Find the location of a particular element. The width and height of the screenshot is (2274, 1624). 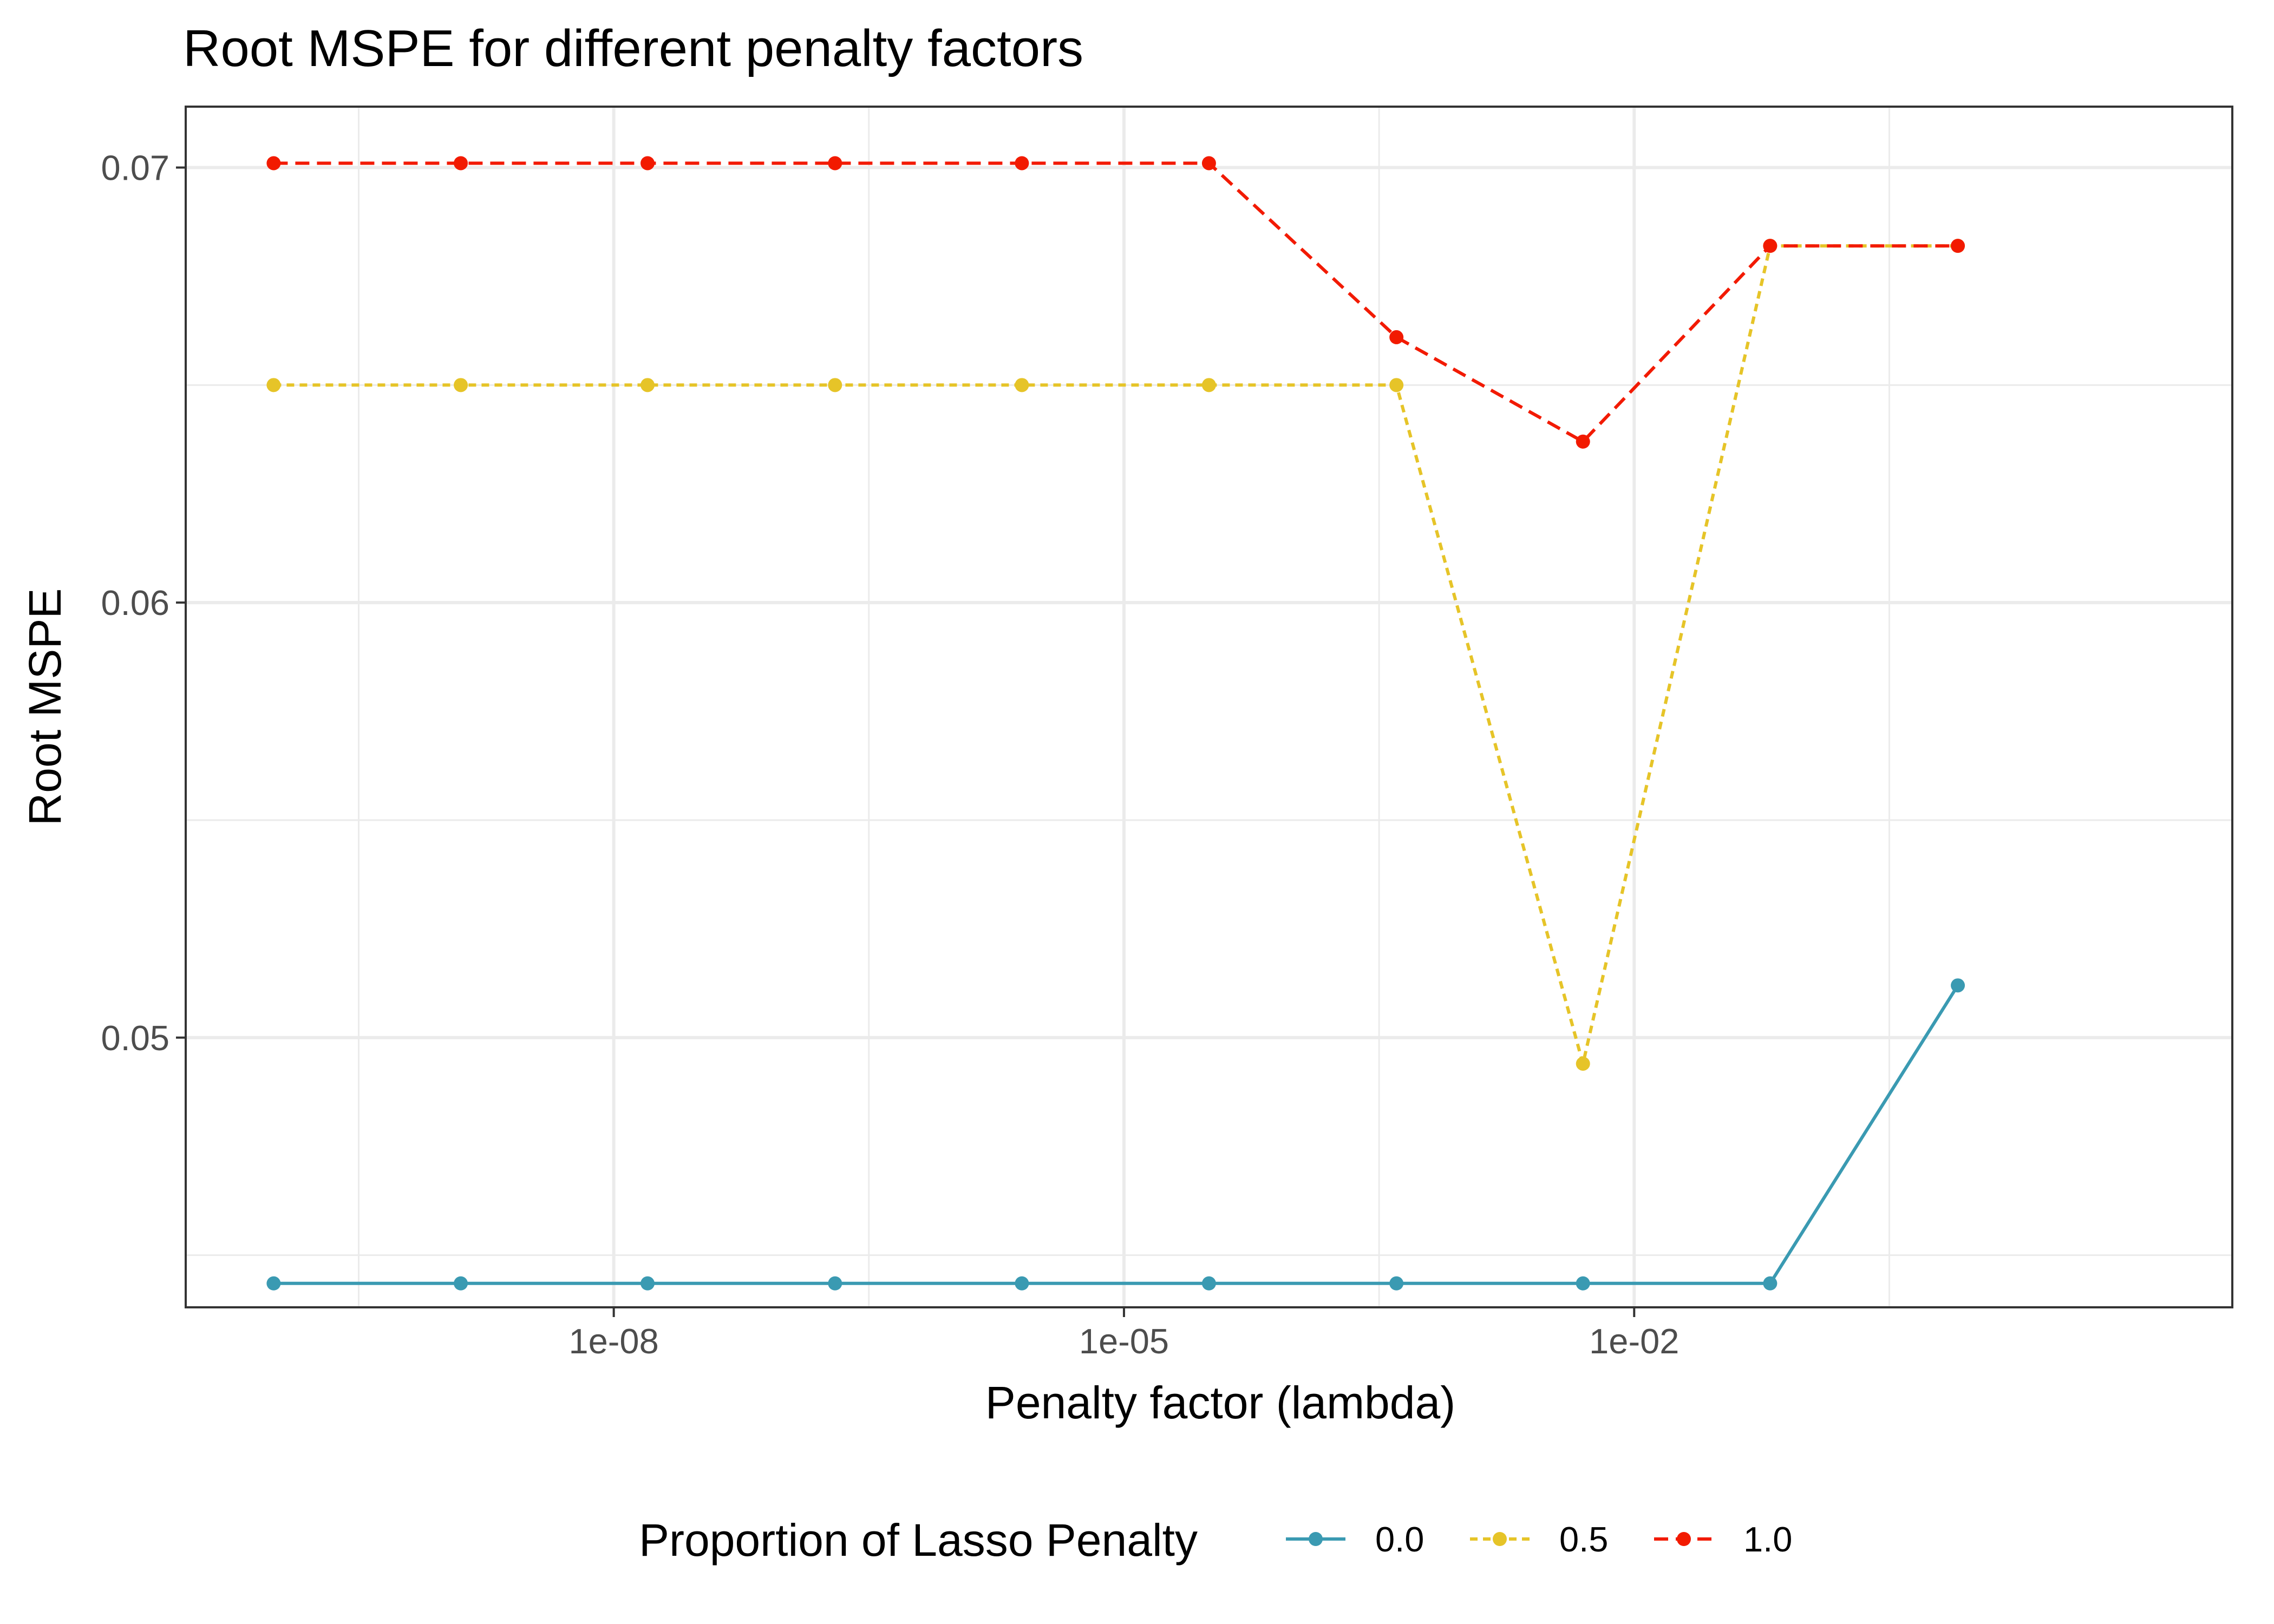

series-line-0.0 is located at coordinates (1116, 1134).